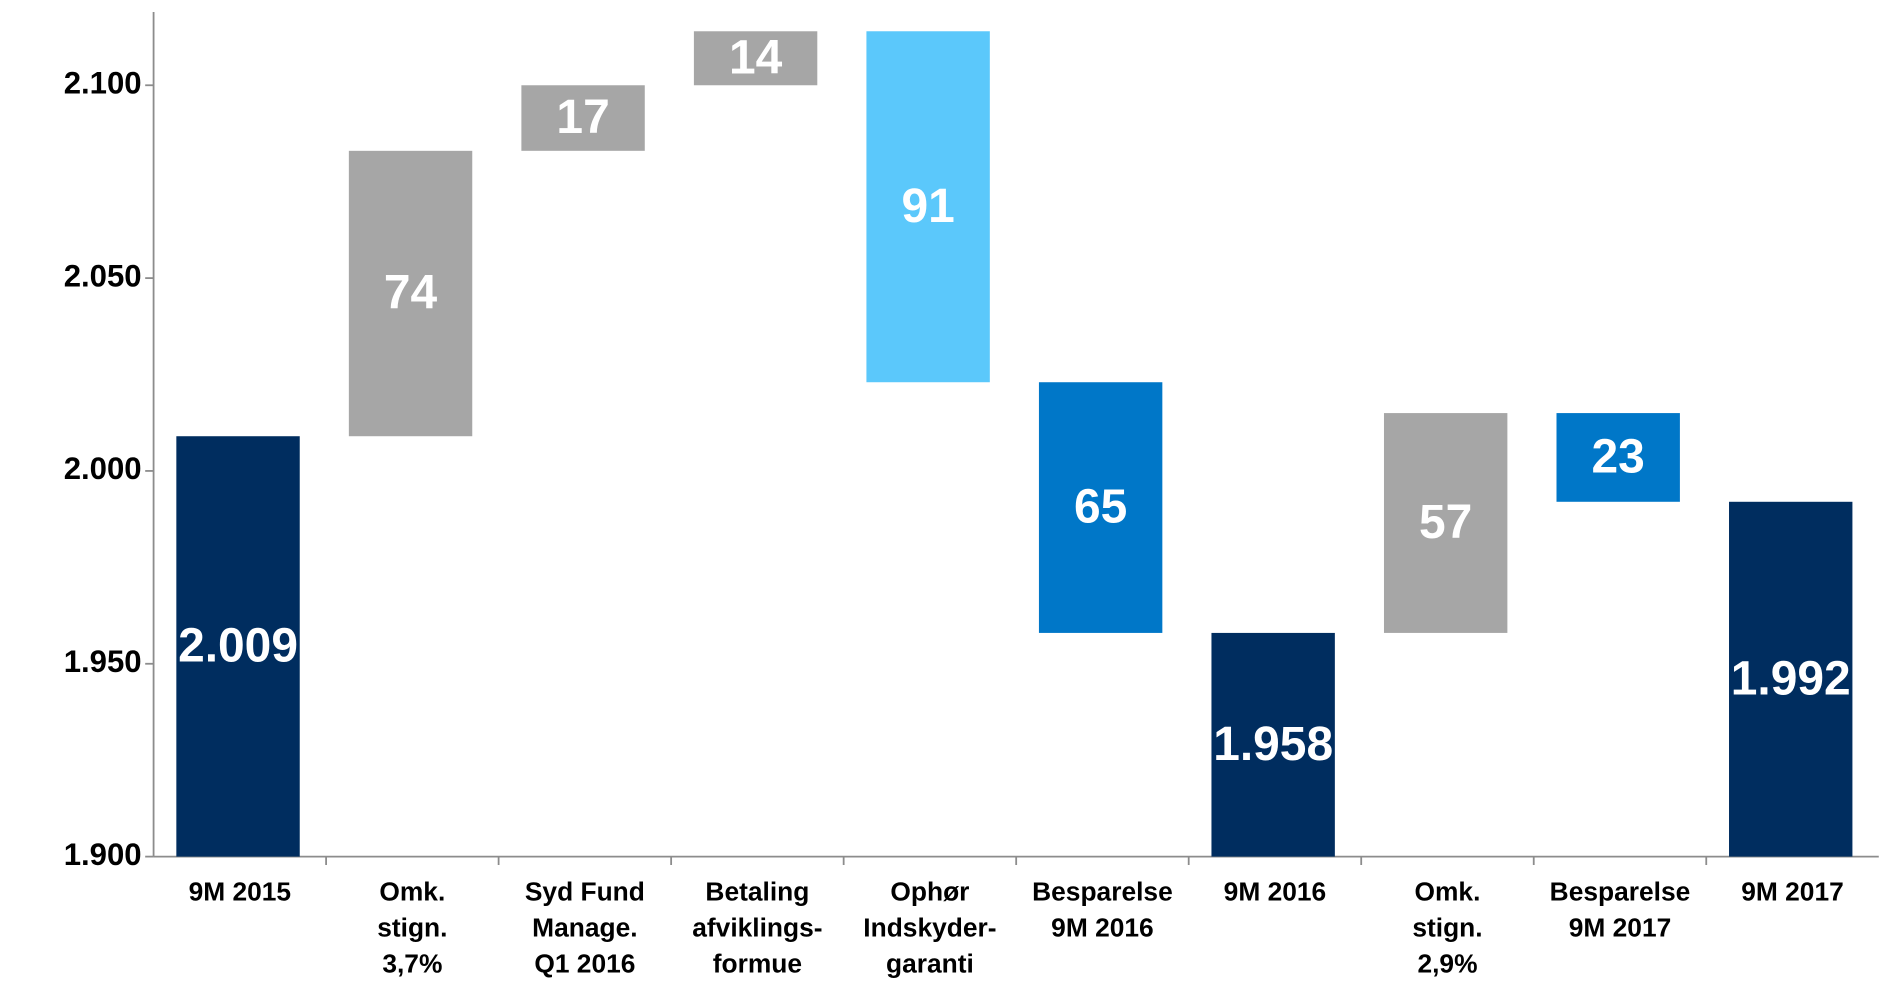 This screenshot has height=986, width=1879. I want to click on y-tick-label: 1.950, so click(103, 661).